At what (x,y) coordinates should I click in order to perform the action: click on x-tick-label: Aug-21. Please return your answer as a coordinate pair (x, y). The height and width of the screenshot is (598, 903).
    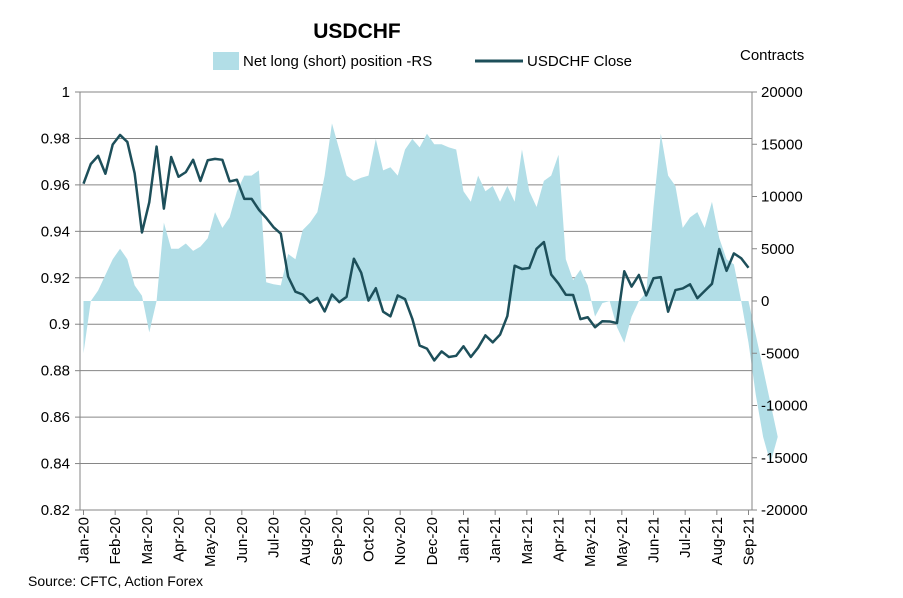
    Looking at the image, I should click on (717, 541).